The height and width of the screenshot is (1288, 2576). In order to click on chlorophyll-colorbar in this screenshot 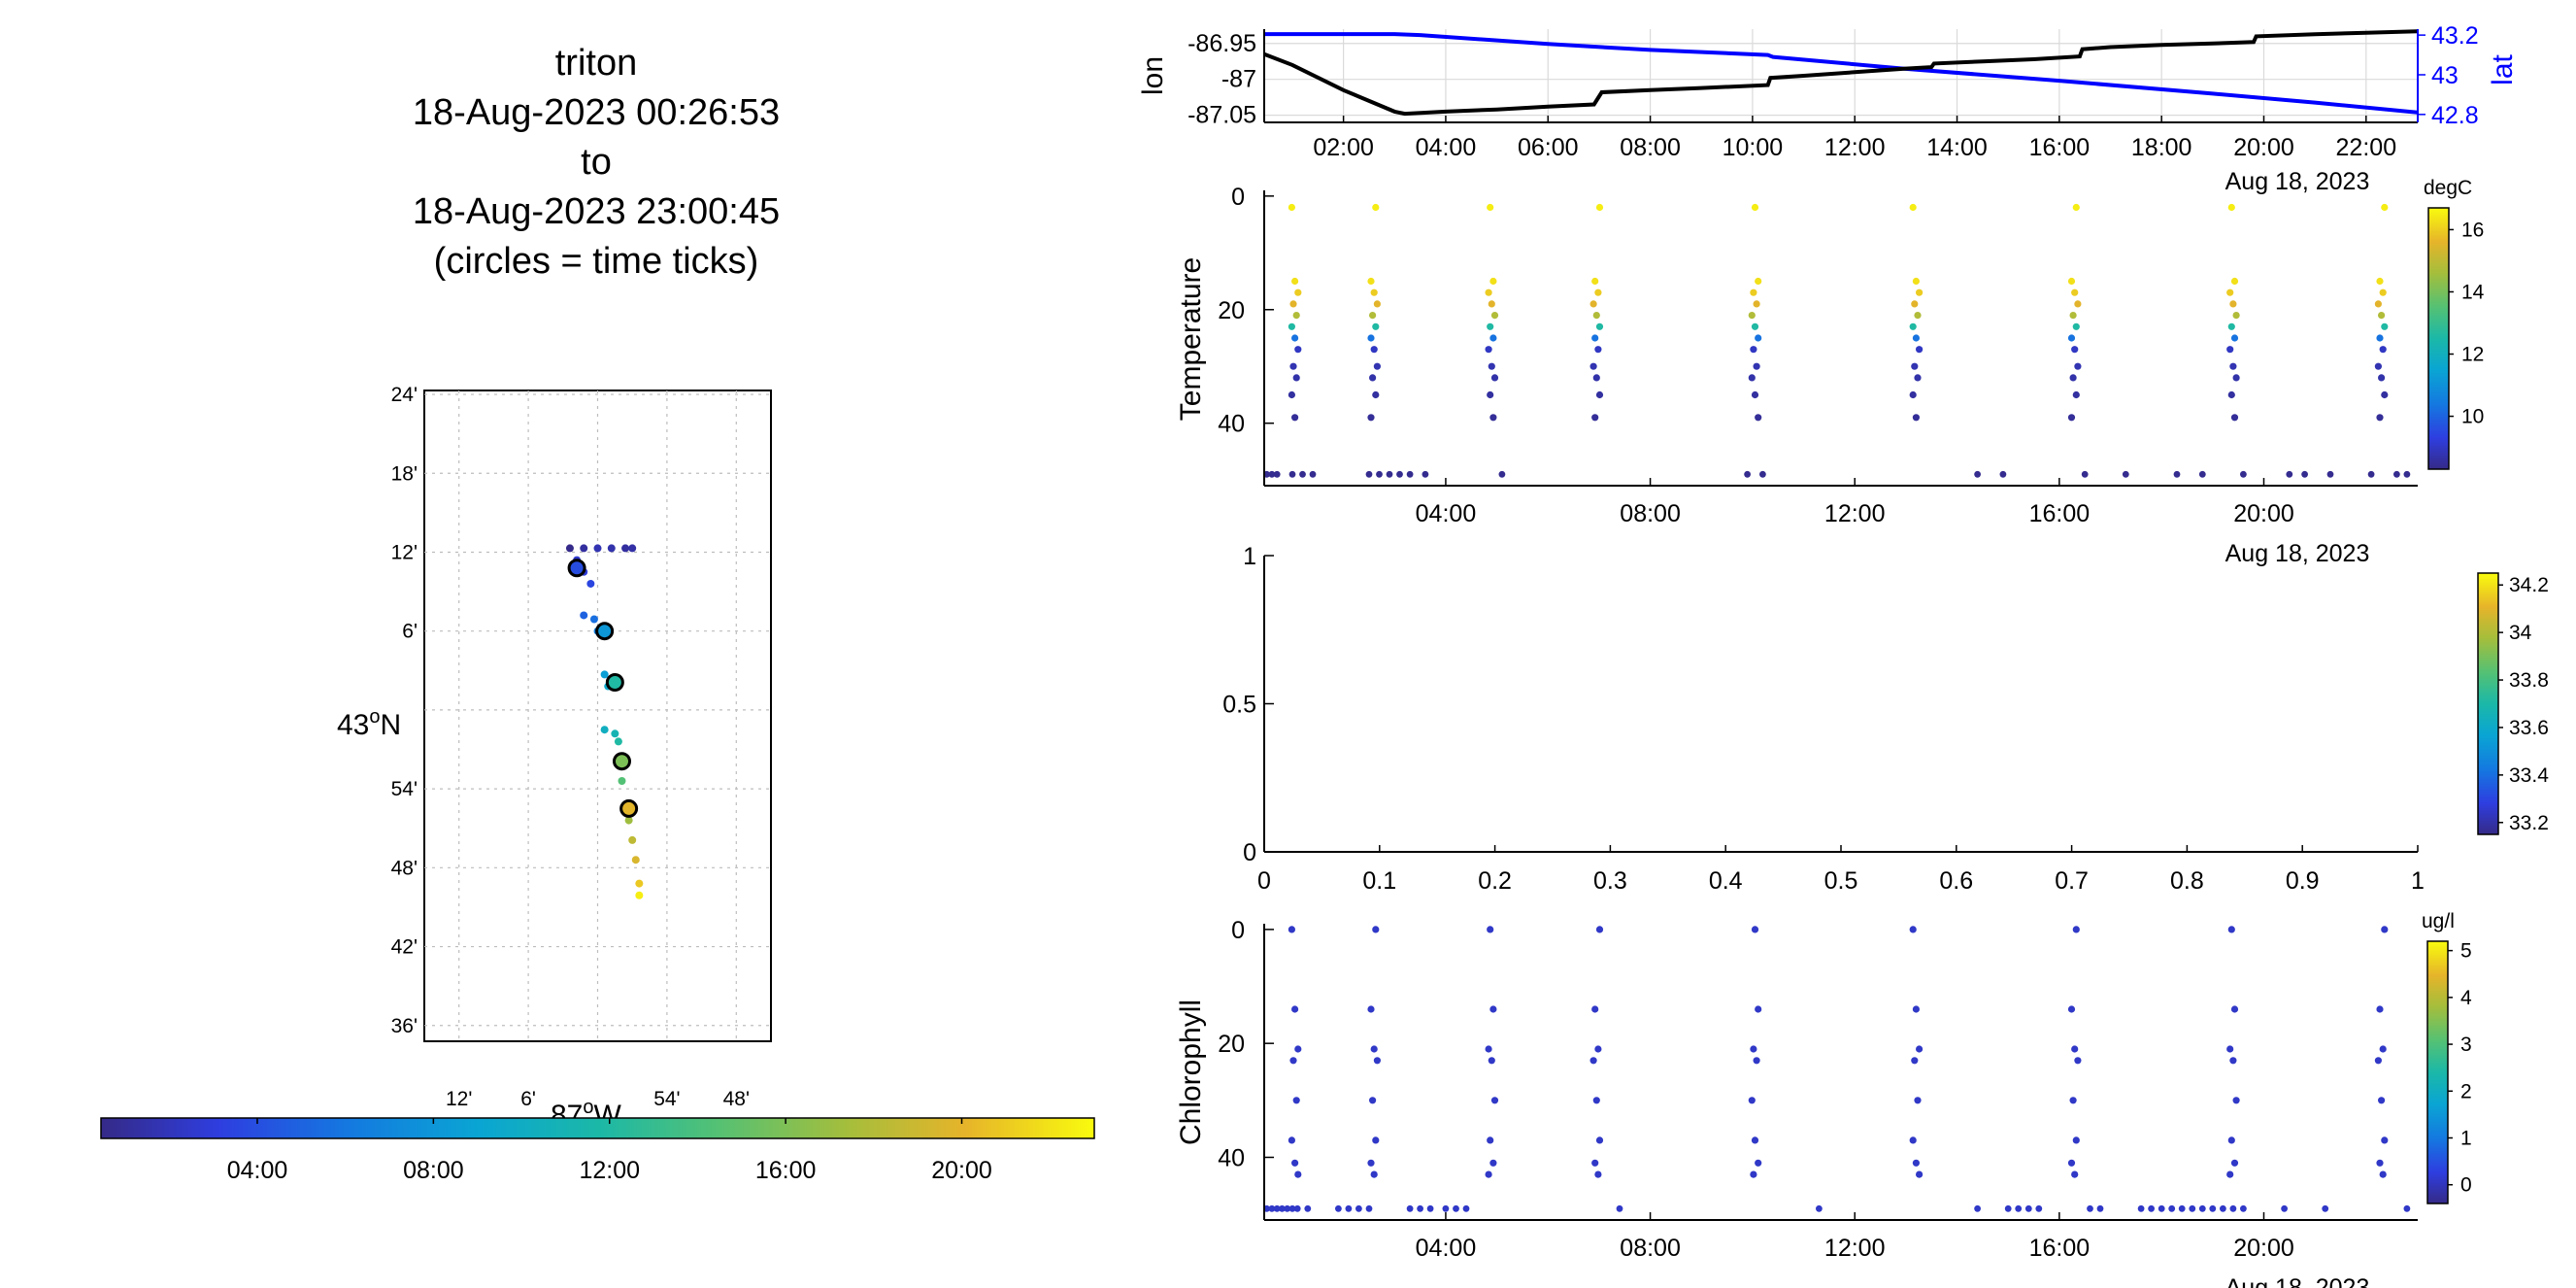, I will do `click(2438, 1072)`.